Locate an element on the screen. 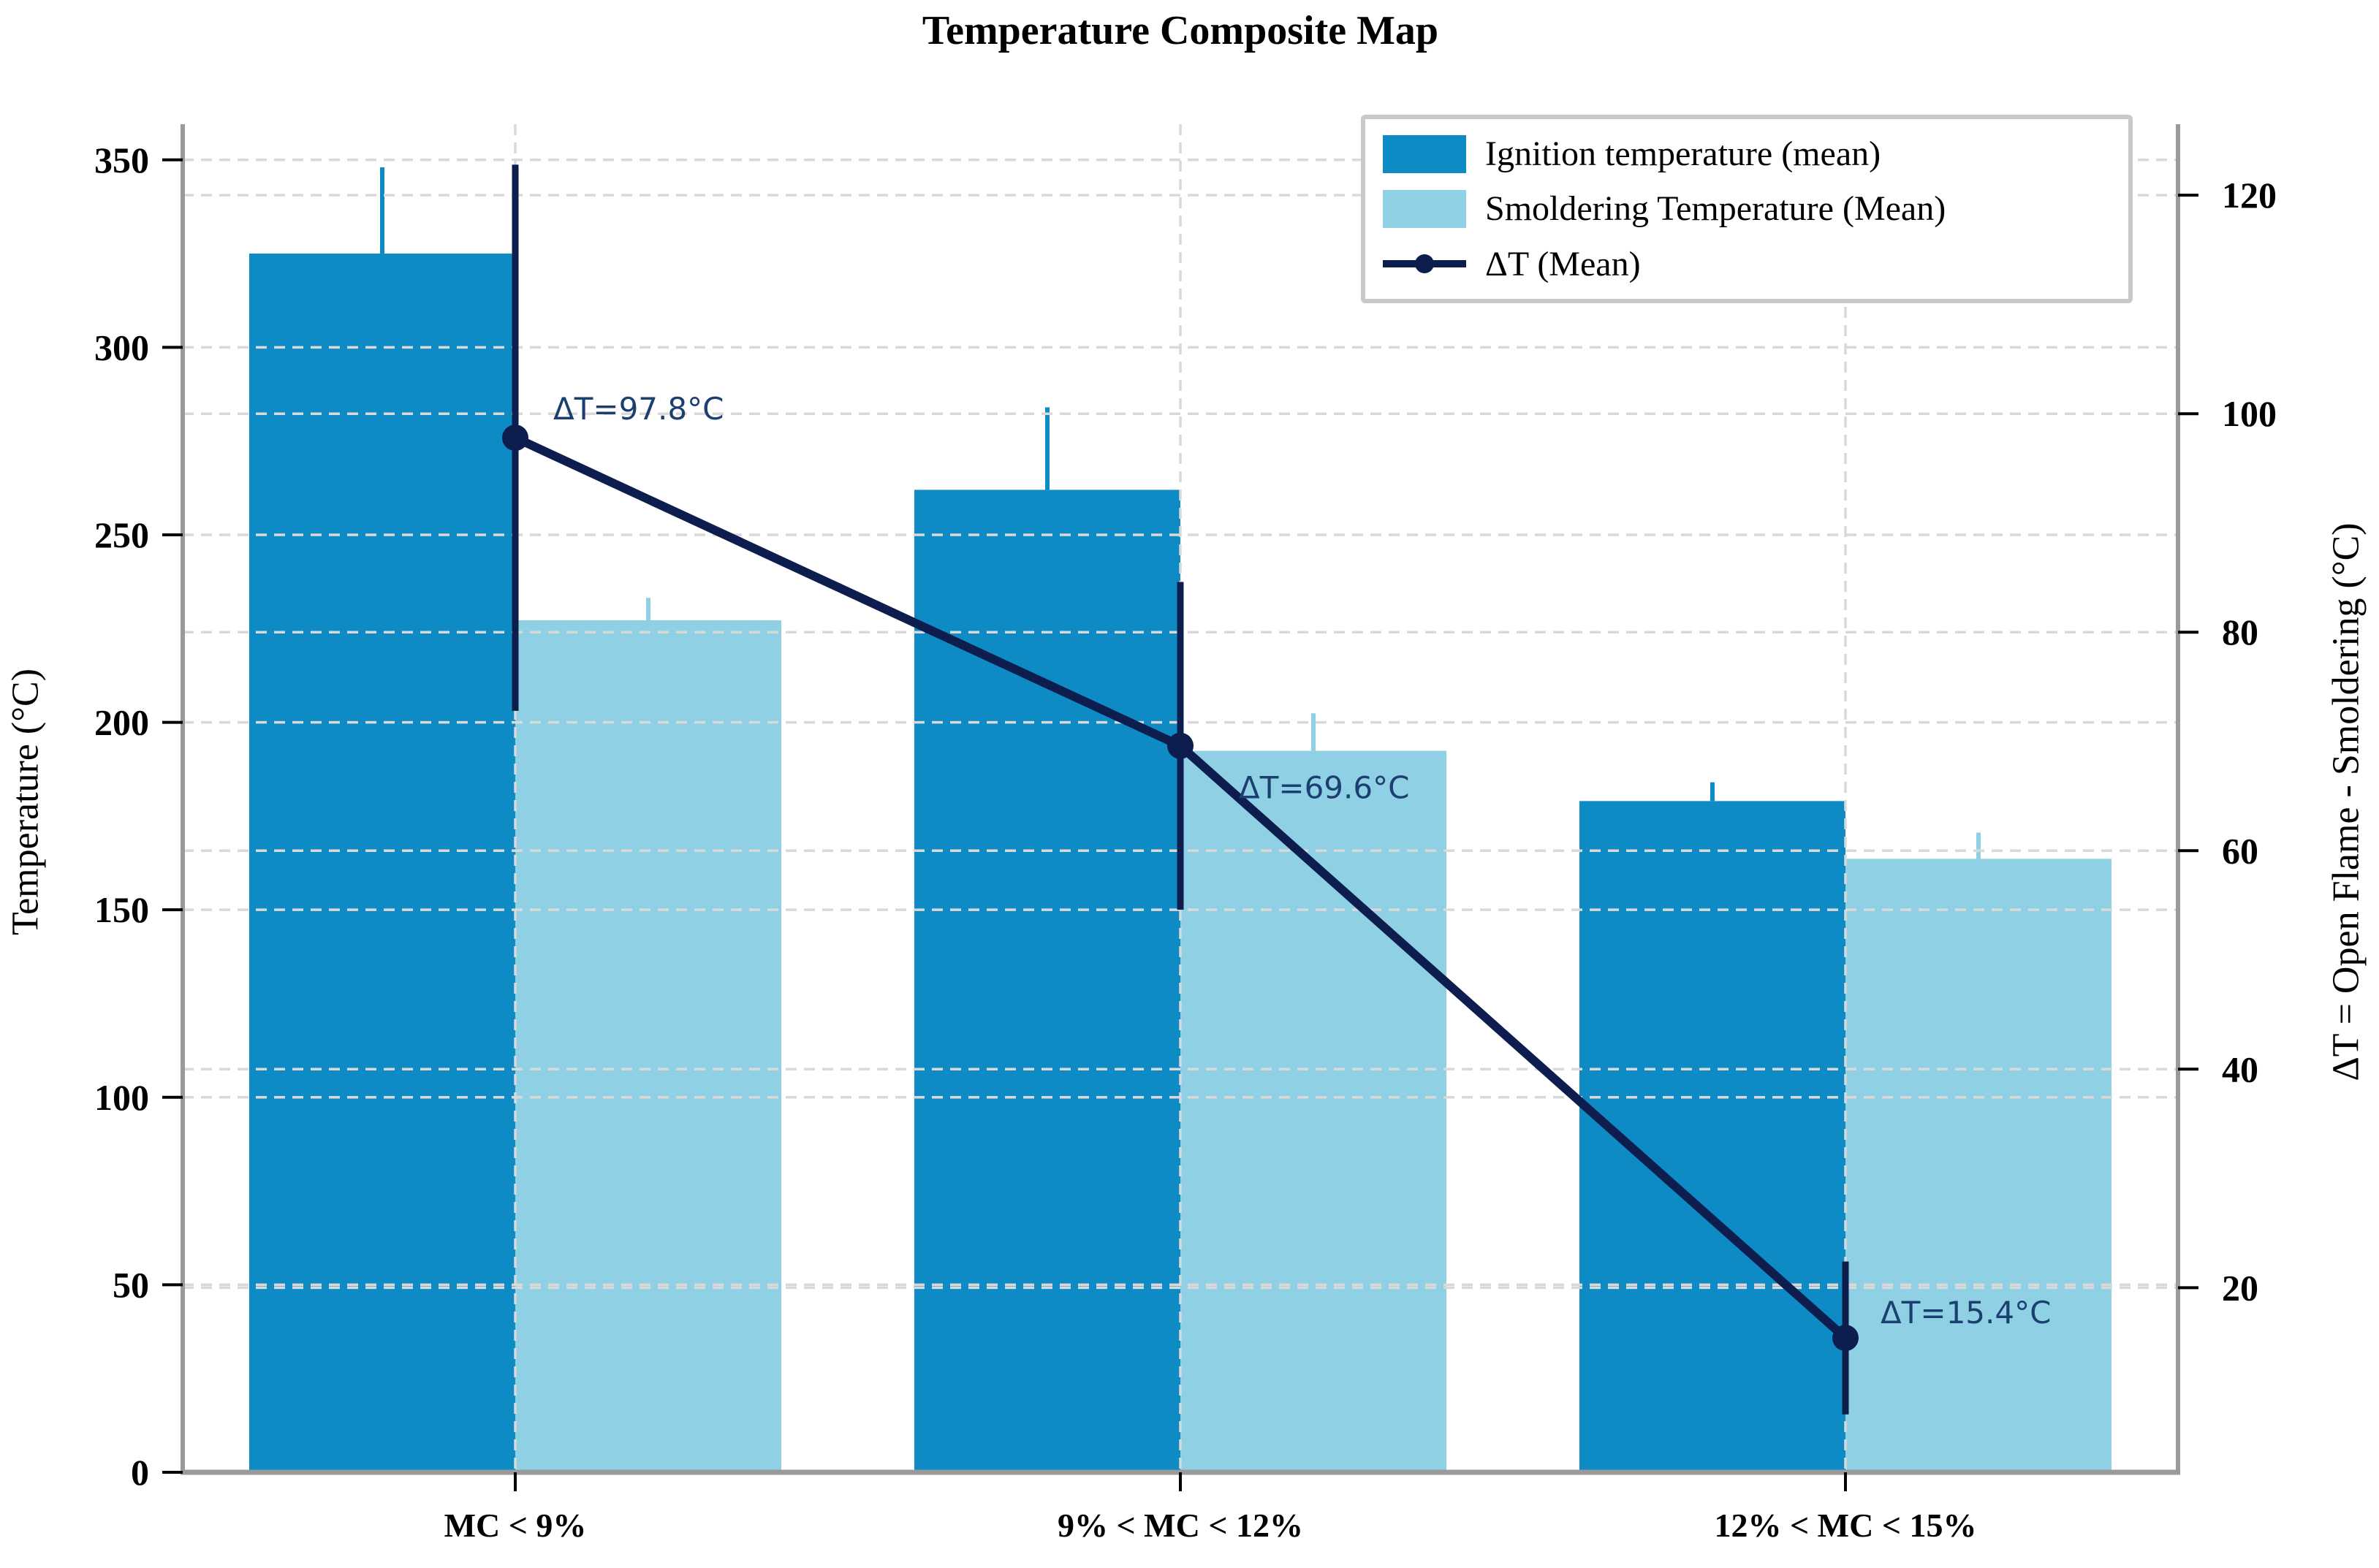 The height and width of the screenshot is (1568, 2379). right-tick-label: 100 is located at coordinates (2249, 413).